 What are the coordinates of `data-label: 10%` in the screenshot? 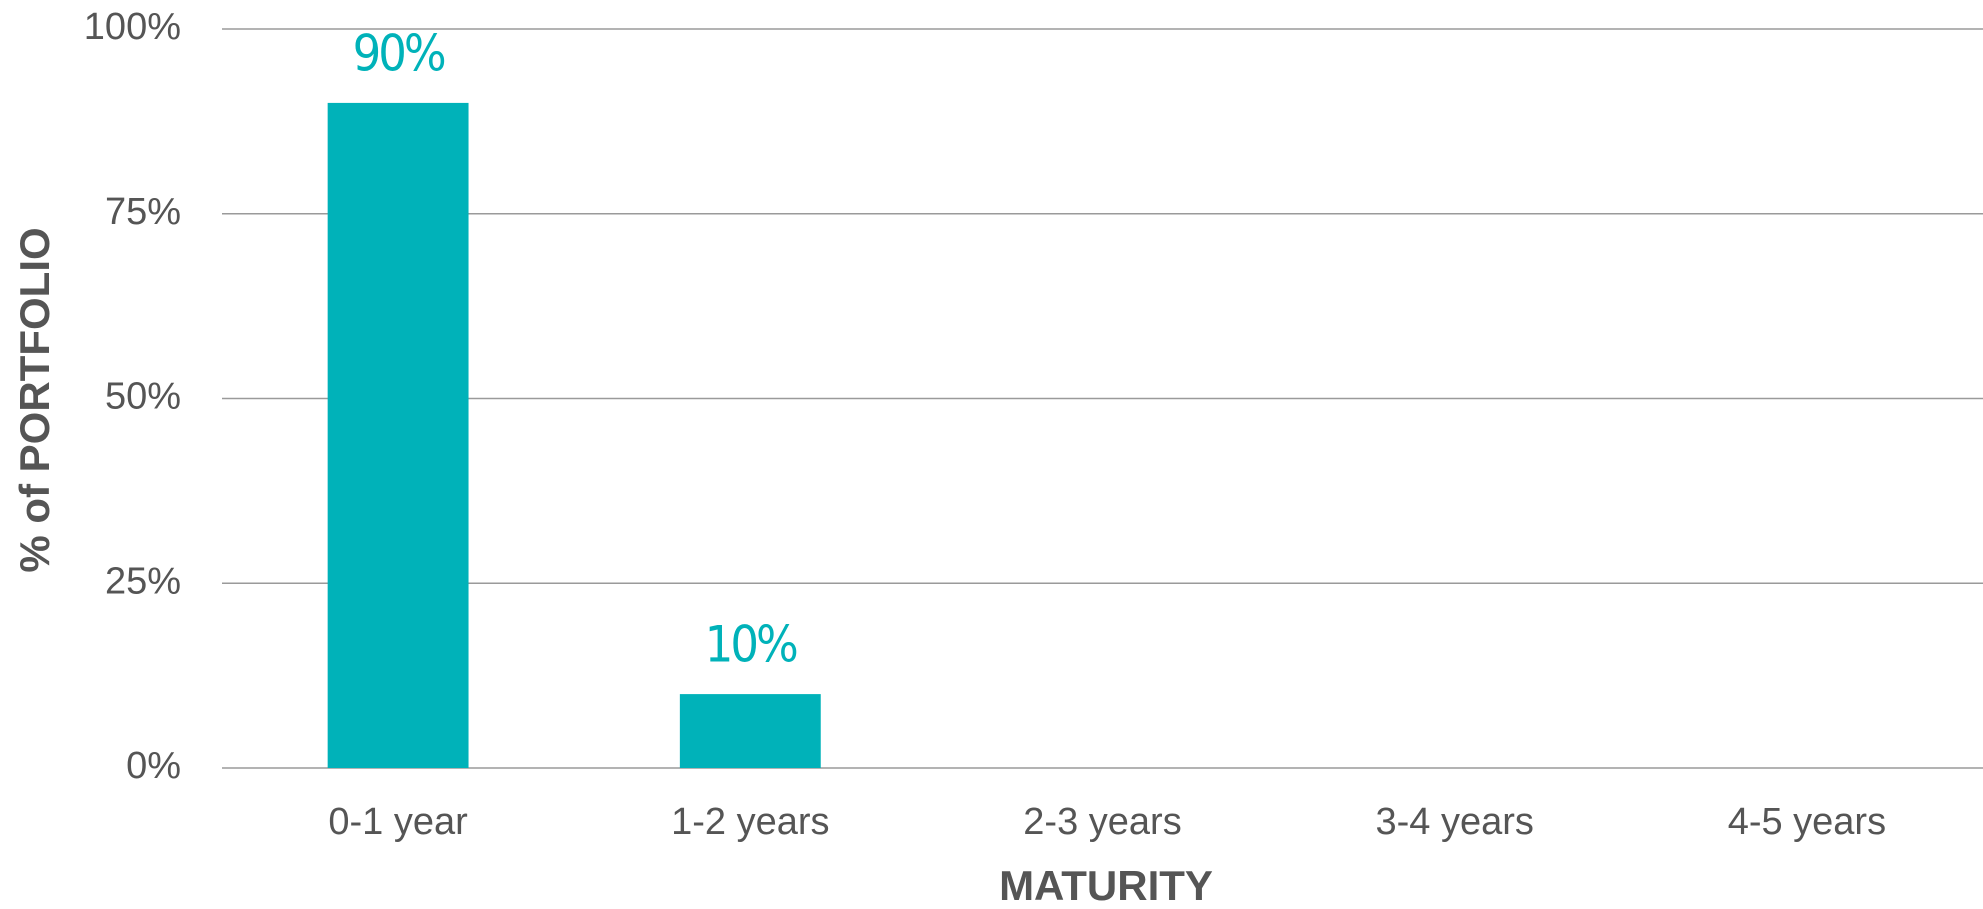 It's located at (751, 645).